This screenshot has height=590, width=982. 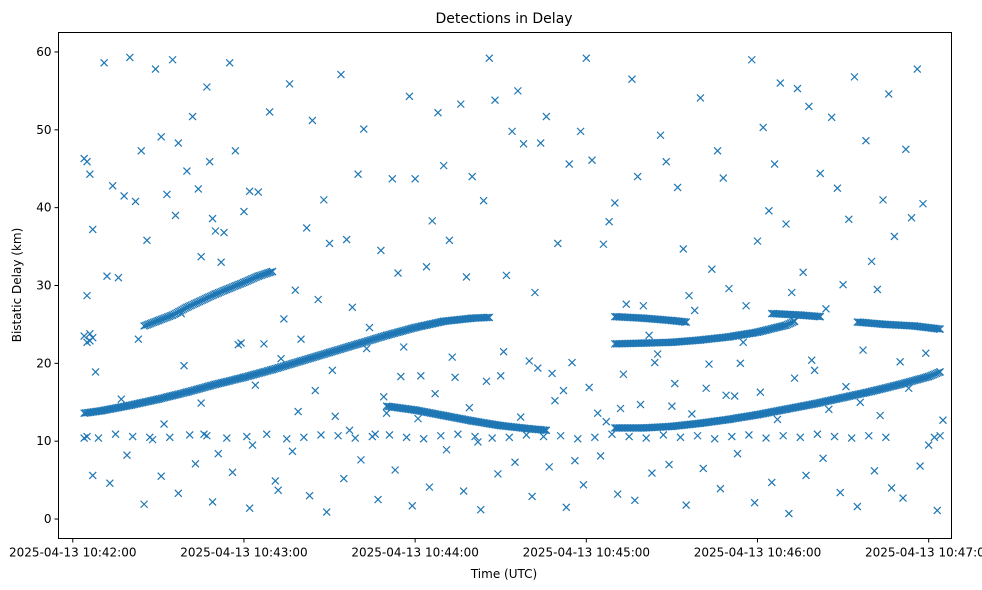 What do you see at coordinates (43, 208) in the screenshot?
I see `y-tick-label: 40` at bounding box center [43, 208].